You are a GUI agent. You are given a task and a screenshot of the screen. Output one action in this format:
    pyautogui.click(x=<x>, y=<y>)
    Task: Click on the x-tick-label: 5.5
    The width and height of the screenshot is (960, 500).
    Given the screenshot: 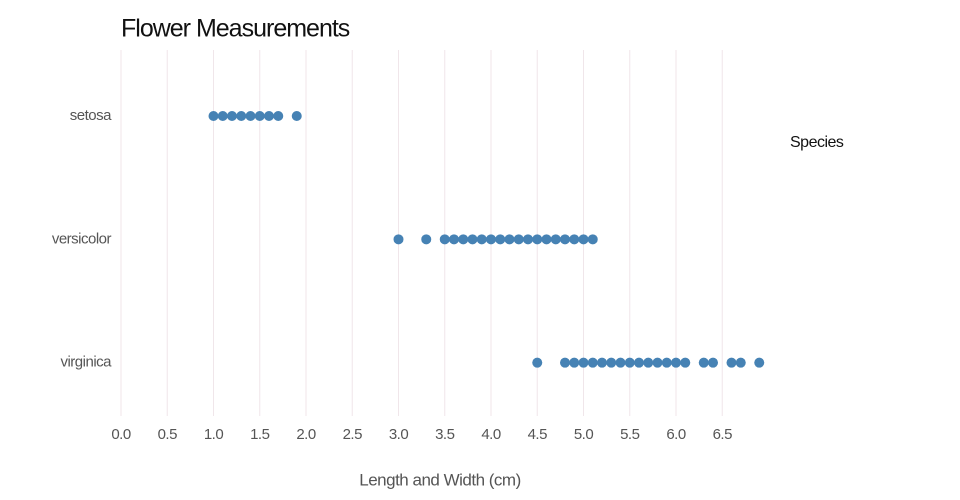 What is the action you would take?
    pyautogui.click(x=630, y=434)
    